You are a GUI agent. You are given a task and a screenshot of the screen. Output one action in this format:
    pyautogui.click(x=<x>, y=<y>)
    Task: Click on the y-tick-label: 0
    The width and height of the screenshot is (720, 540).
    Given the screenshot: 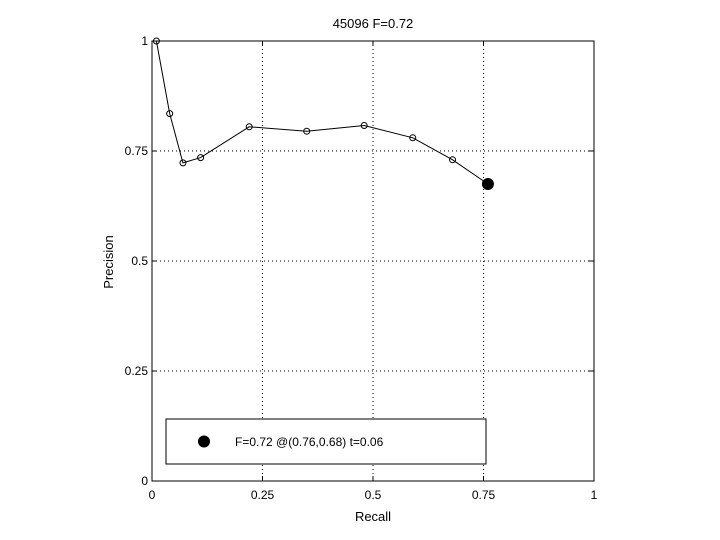 What is the action you would take?
    pyautogui.click(x=144, y=481)
    